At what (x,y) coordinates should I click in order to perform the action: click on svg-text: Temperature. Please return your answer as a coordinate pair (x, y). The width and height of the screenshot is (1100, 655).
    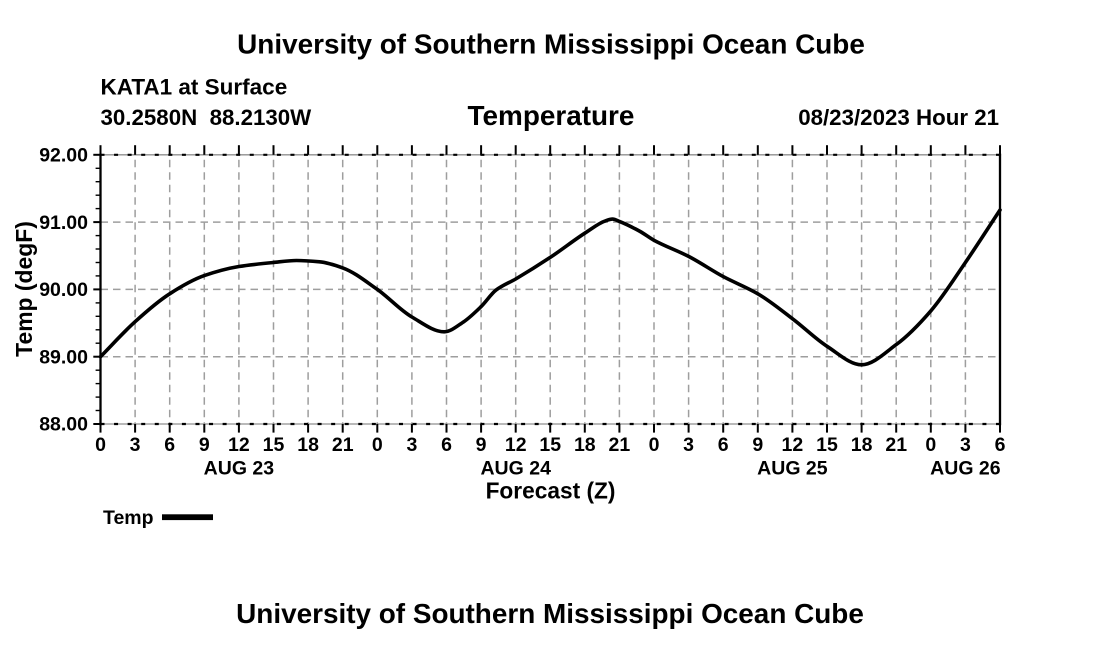
    Looking at the image, I should click on (551, 115).